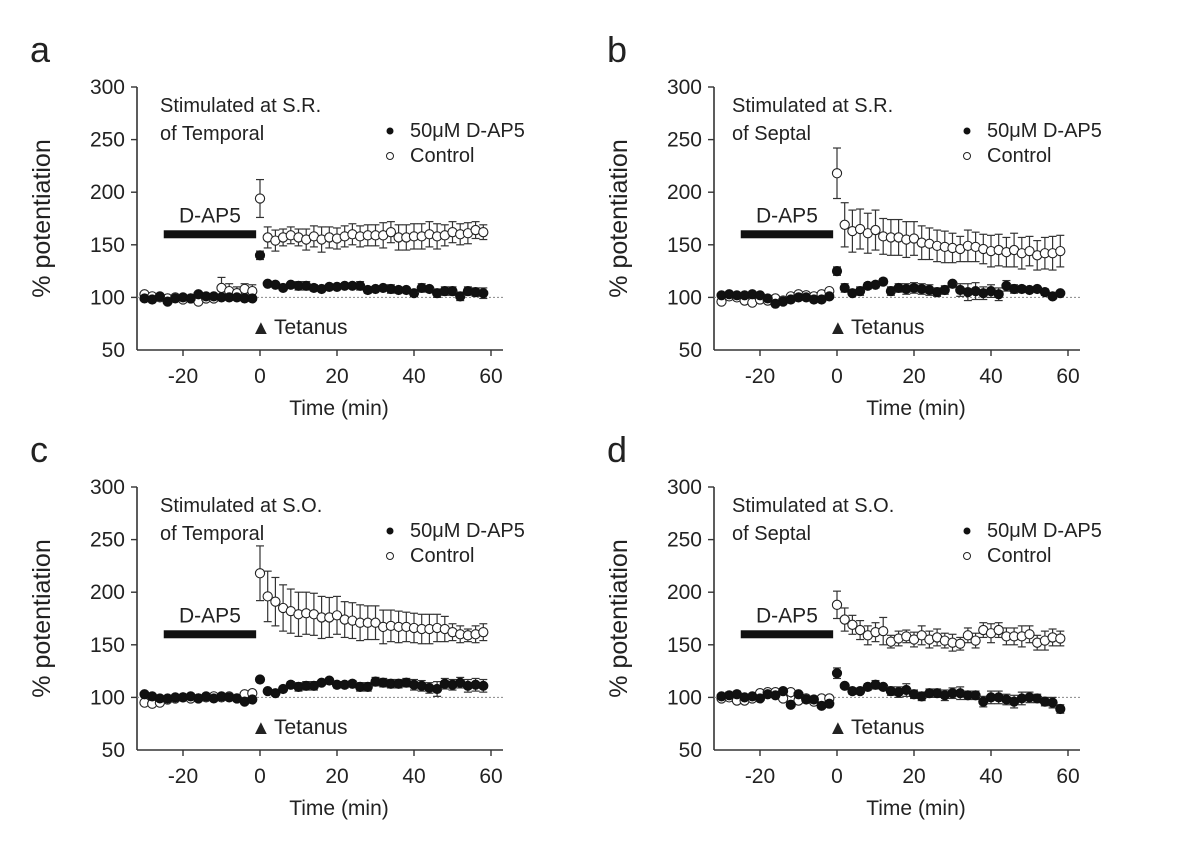 The height and width of the screenshot is (857, 1200). Describe the element at coordinates (813, 506) in the screenshot. I see `panel-title-line1: Stimulated at S.O.` at that location.